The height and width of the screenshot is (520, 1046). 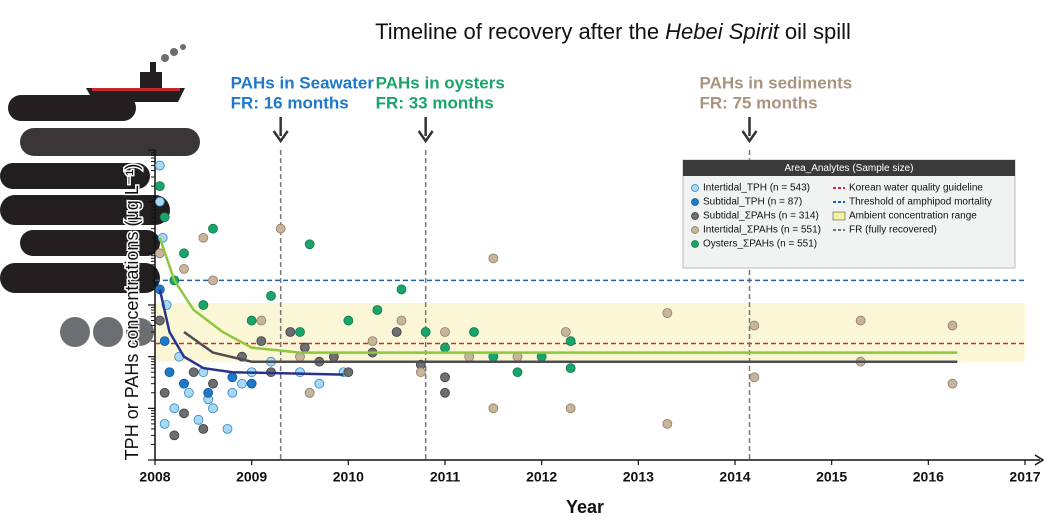 What do you see at coordinates (818, 31) in the screenshot?
I see `title-part: oil spill` at bounding box center [818, 31].